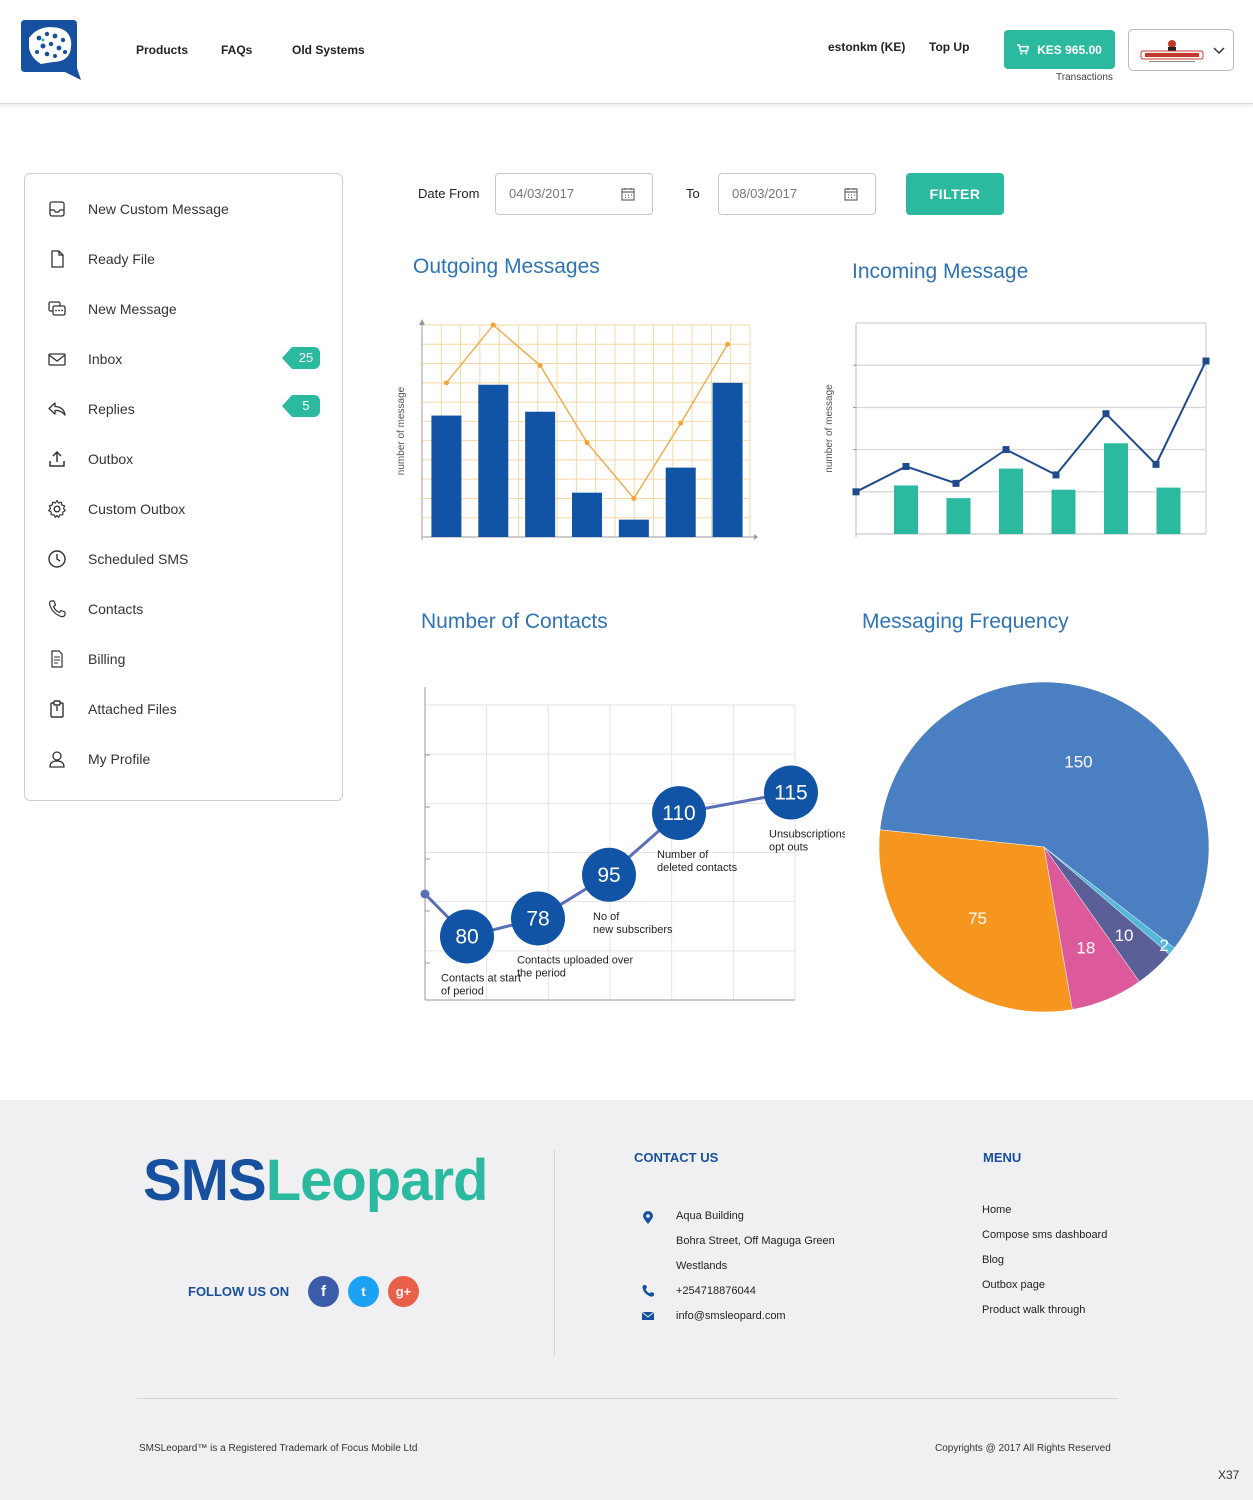  Describe the element at coordinates (1044, 815) in the screenshot. I see `pie-slice` at that location.